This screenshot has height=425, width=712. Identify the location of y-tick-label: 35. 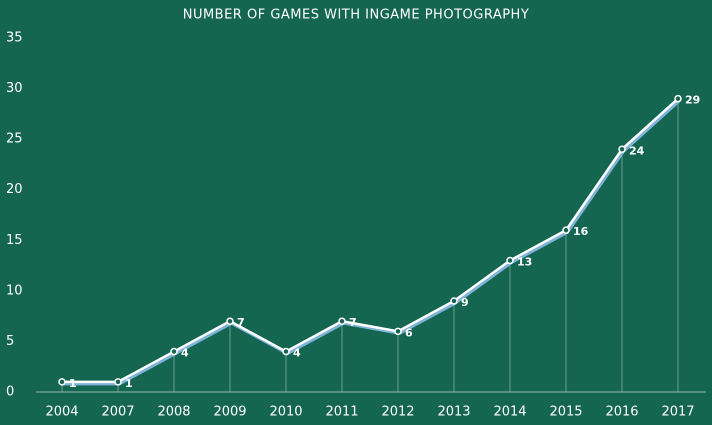
(14, 38).